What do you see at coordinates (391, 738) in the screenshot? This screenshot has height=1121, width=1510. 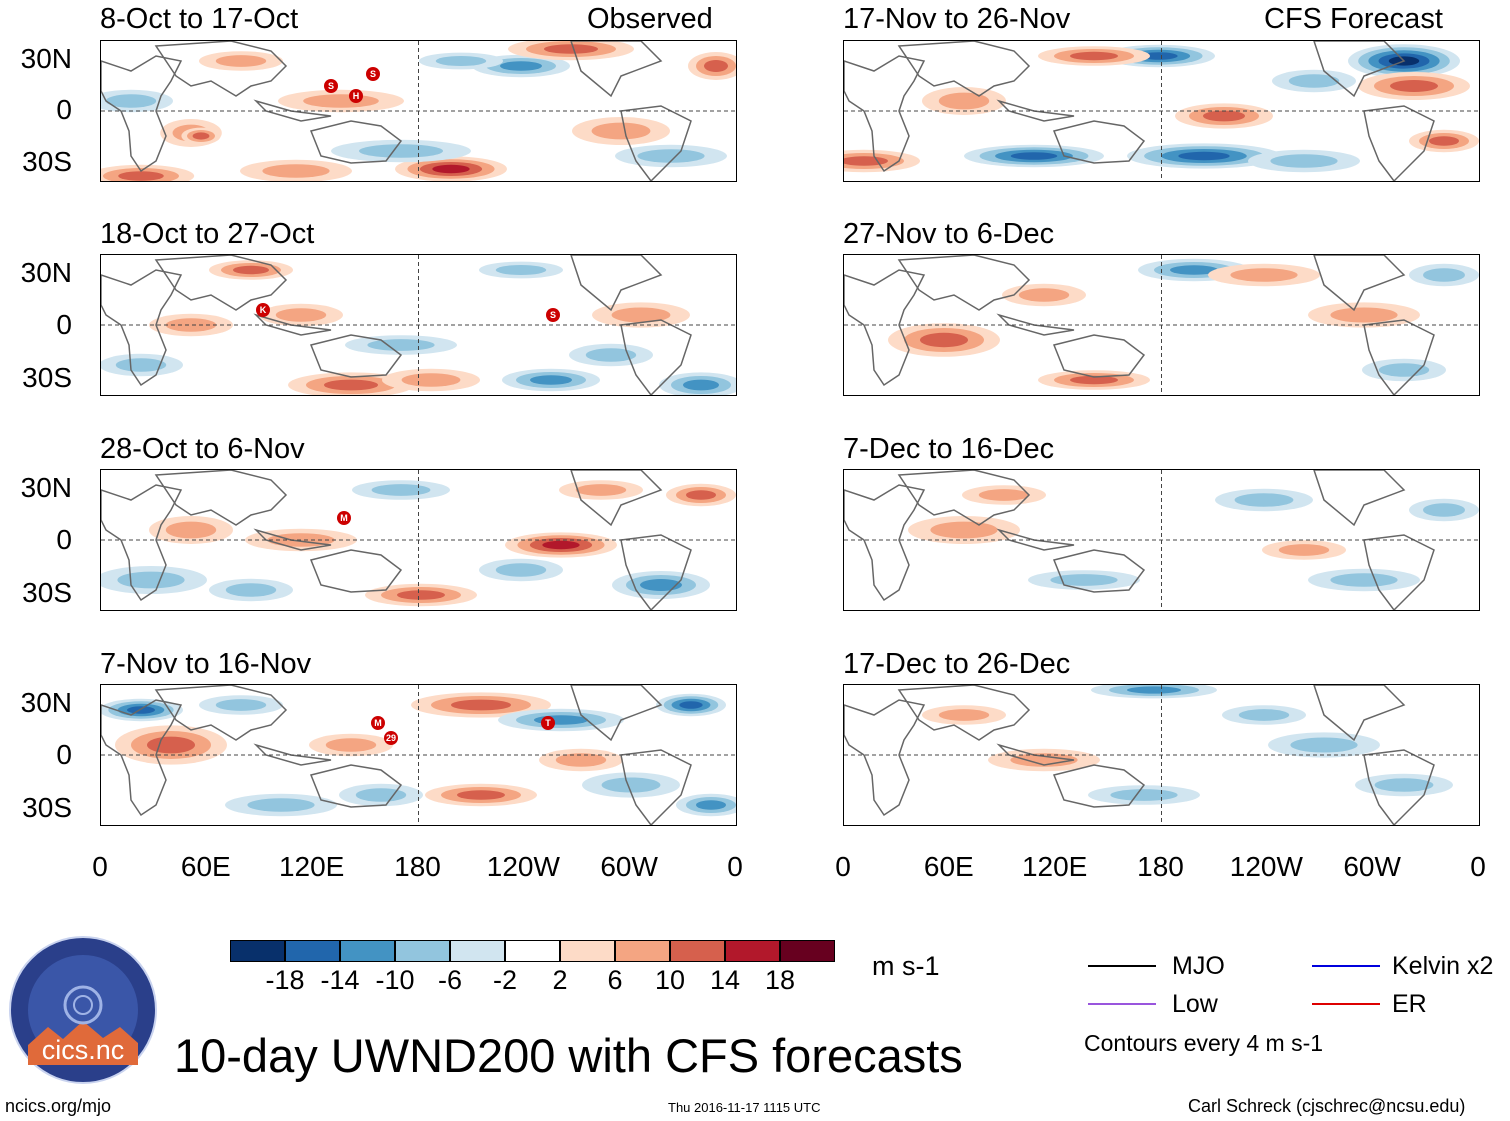 I see `storm-marker: 29` at bounding box center [391, 738].